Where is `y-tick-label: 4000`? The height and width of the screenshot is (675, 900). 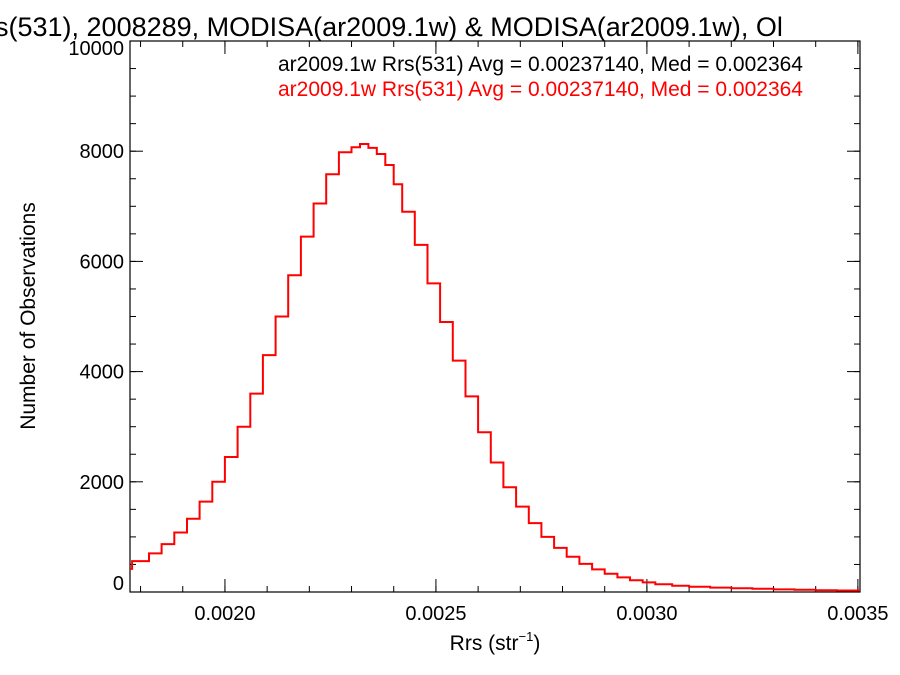 y-tick-label: 4000 is located at coordinates (102, 373).